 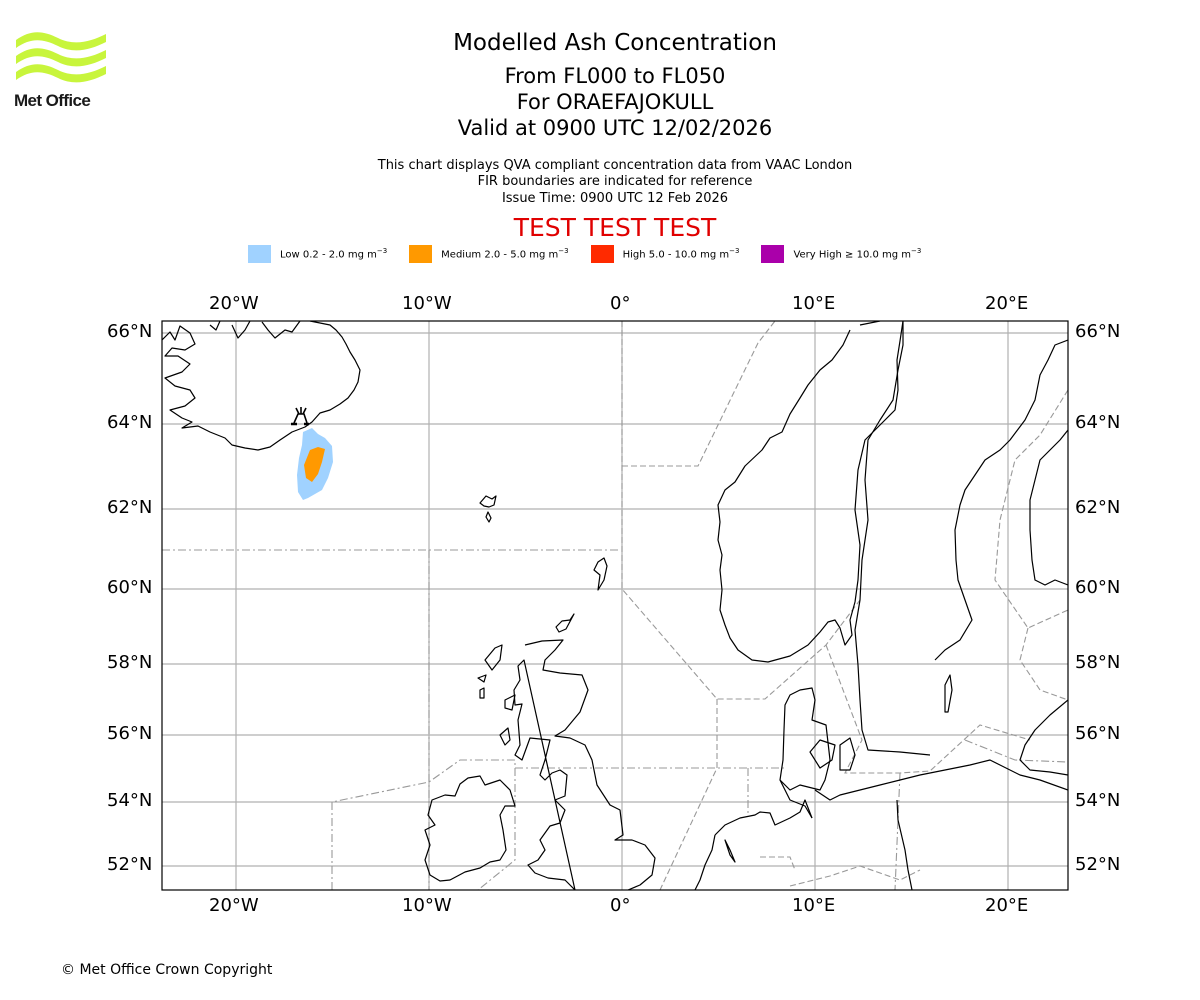 What do you see at coordinates (167, 970) in the screenshot?
I see `copyright-notice: © Met Office Crown Copyright` at bounding box center [167, 970].